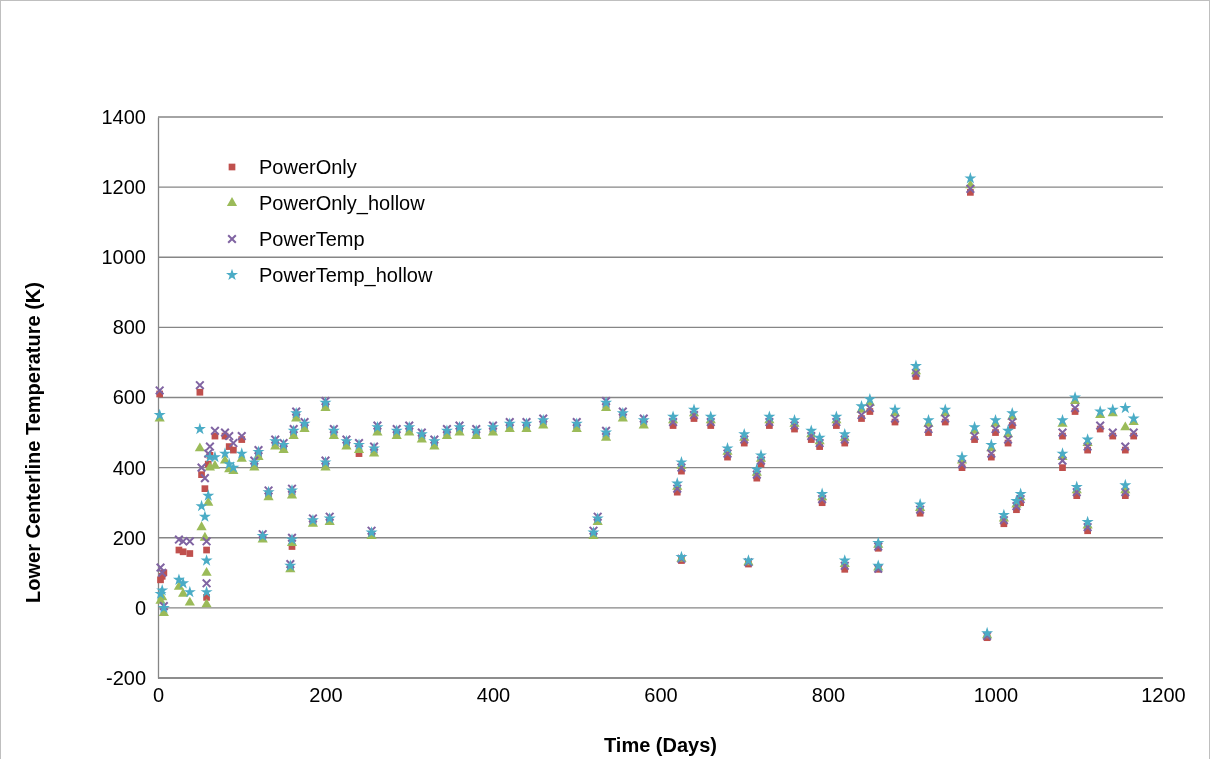  I want to click on y-tick-label: 800, so click(129, 327).